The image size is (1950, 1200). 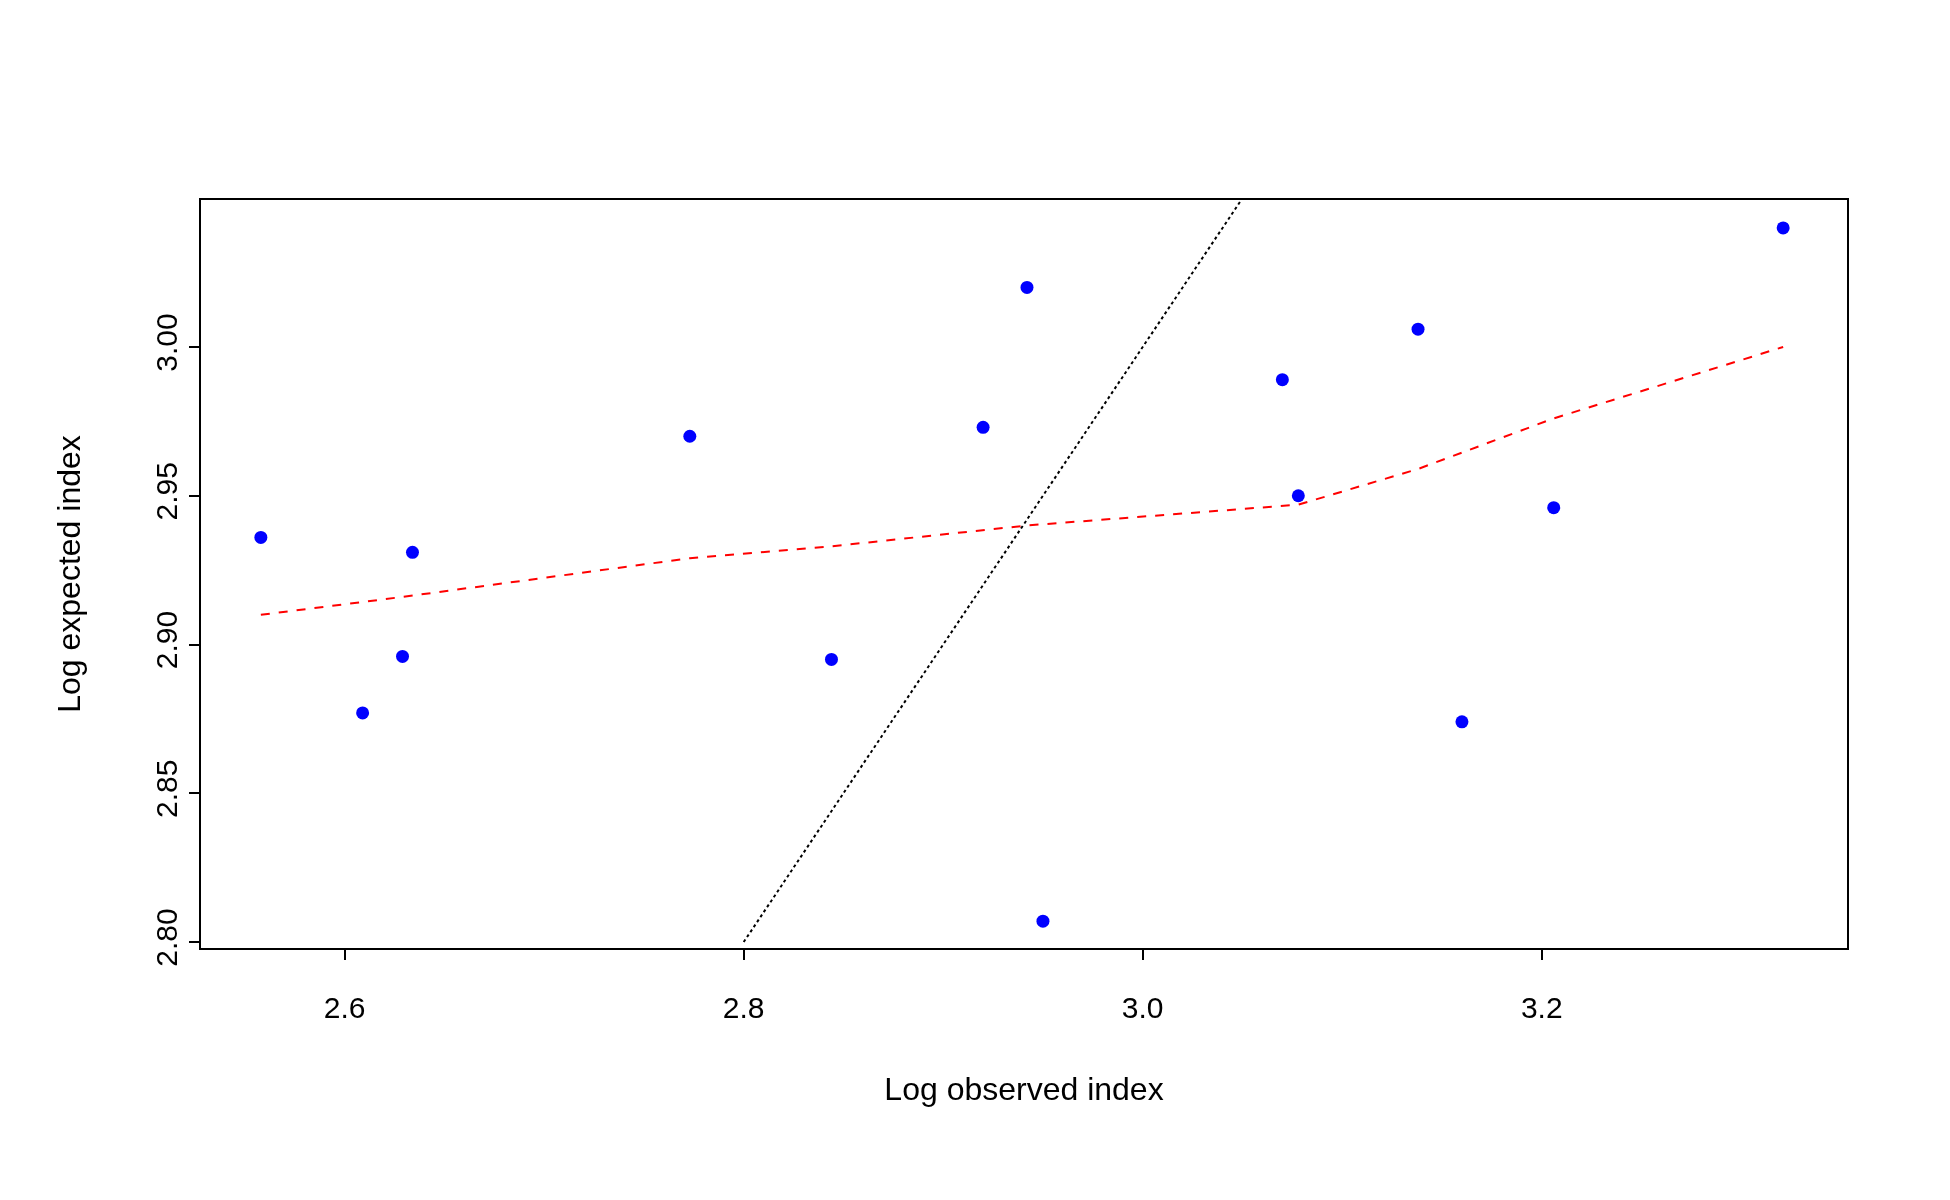 What do you see at coordinates (166, 937) in the screenshot?
I see `y-tick-label: 2.80` at bounding box center [166, 937].